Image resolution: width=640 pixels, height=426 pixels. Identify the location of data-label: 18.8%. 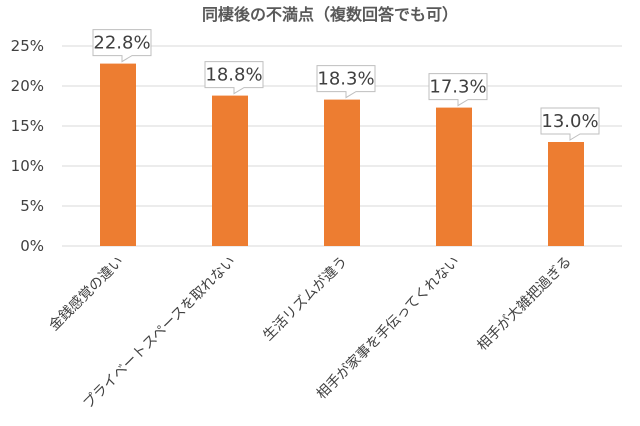
(233, 75).